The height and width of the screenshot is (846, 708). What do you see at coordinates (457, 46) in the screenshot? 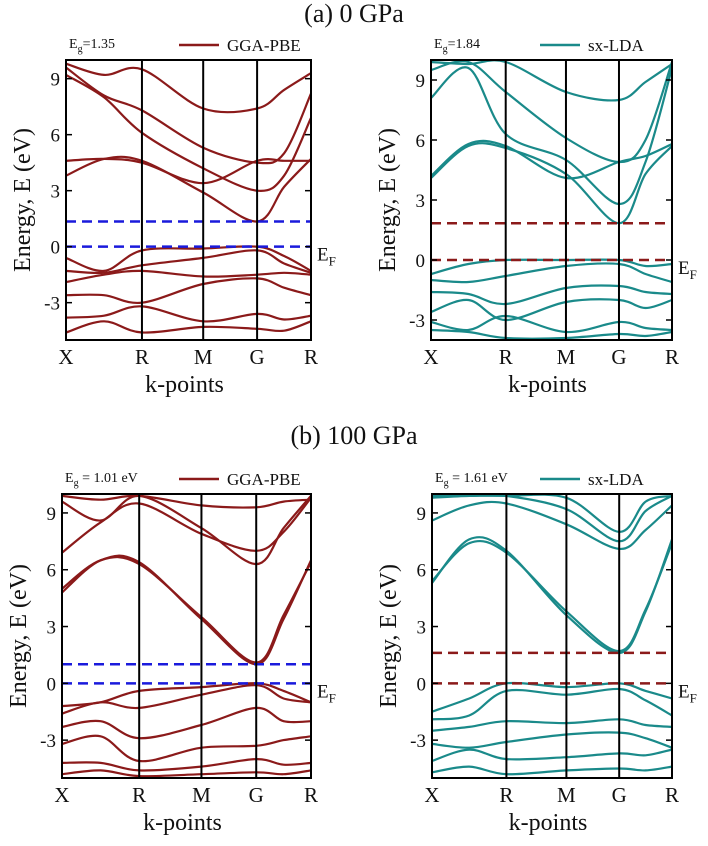
I see `band-gap-label: Eg=1.84` at bounding box center [457, 46].